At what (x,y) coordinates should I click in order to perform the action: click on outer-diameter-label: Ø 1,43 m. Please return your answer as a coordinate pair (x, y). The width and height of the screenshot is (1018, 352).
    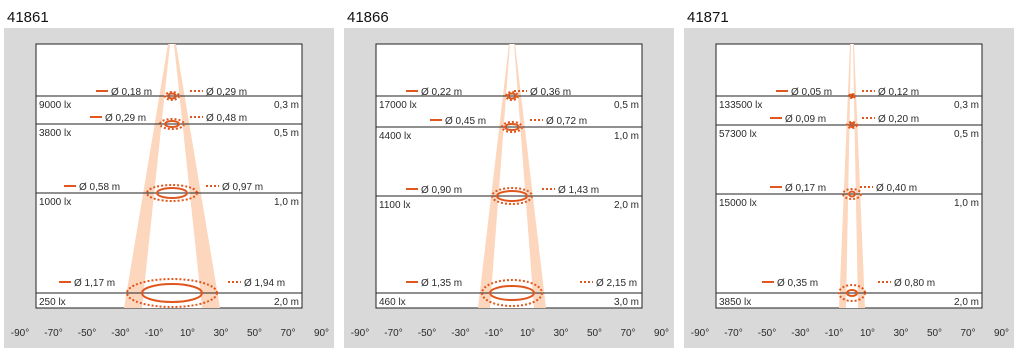
    Looking at the image, I should click on (578, 190).